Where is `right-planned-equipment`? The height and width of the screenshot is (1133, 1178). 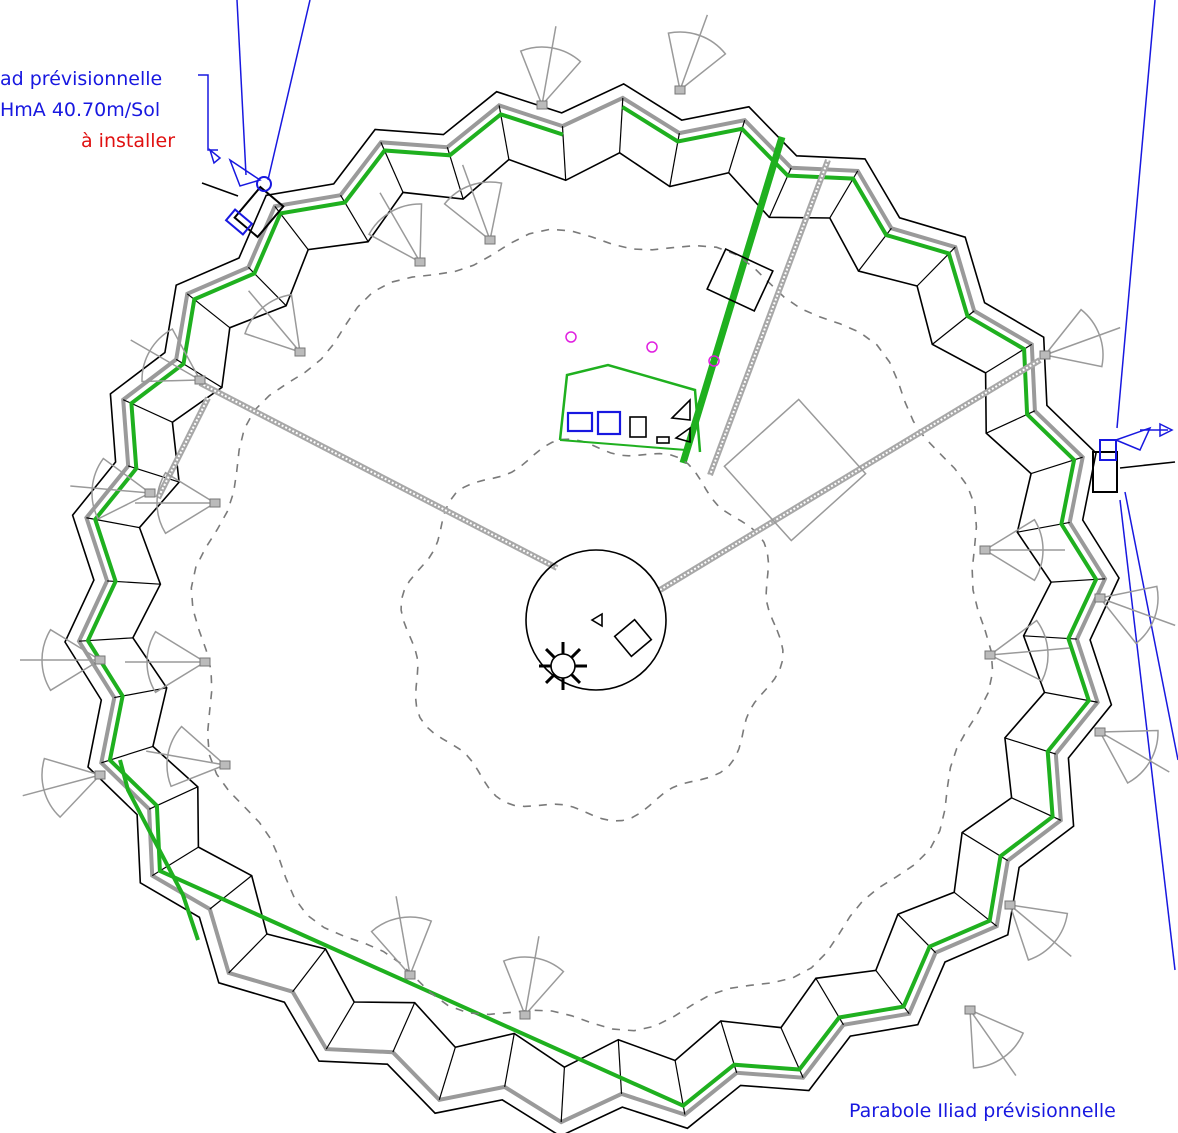 right-planned-equipment is located at coordinates (1134, 459).